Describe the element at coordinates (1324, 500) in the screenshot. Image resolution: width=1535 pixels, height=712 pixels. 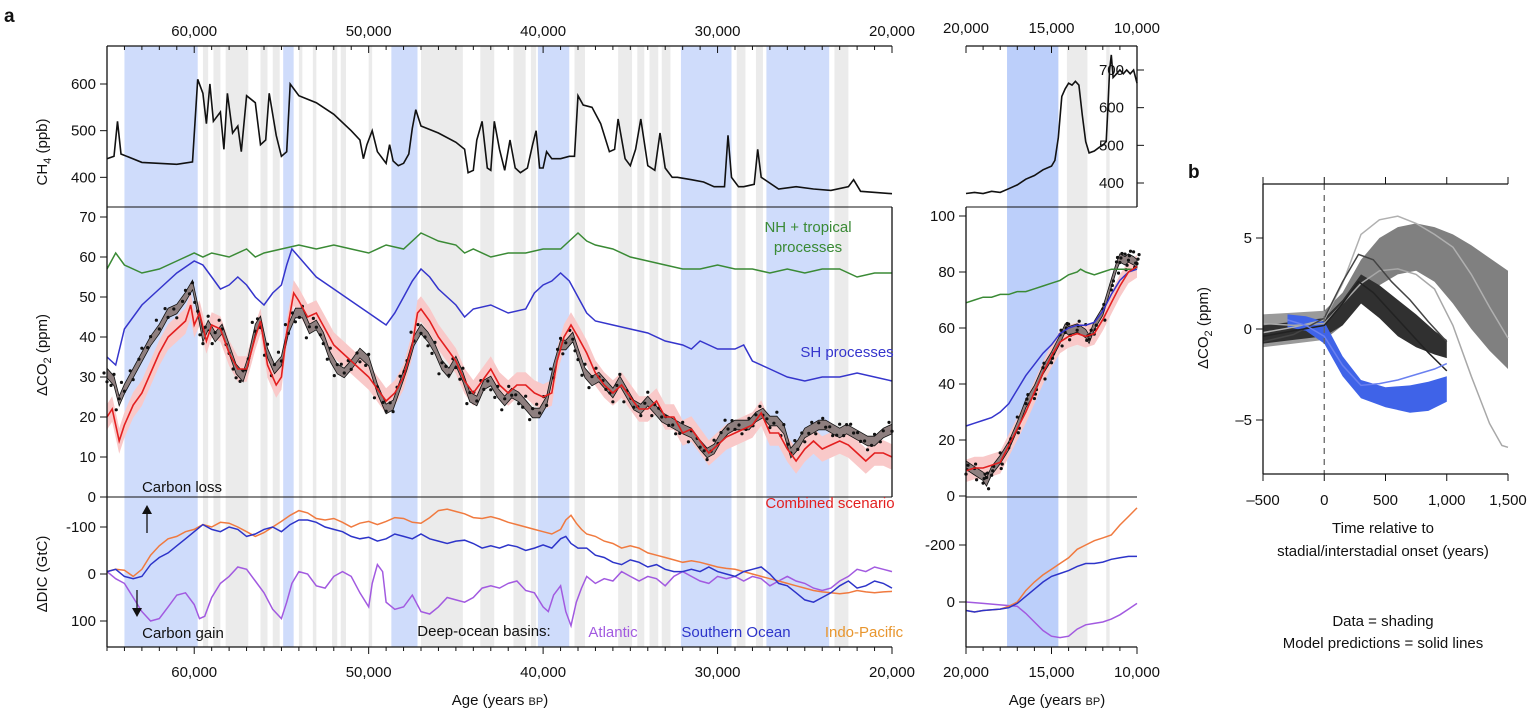
I see `b-x-tick-label: 0` at that location.